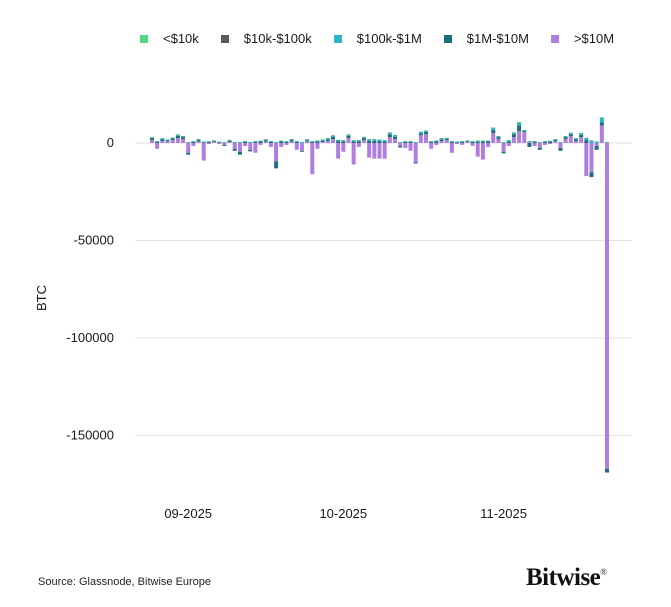 The image size is (671, 607). I want to click on legend-label: $1M-$10M, so click(497, 38).